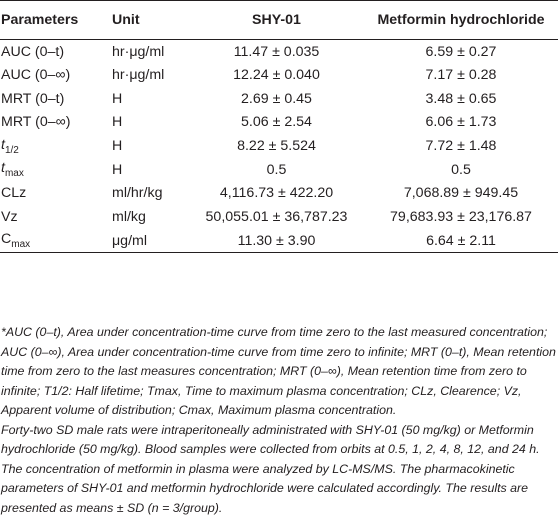 This screenshot has height=518, width=558. I want to click on shy01-value-cell: 11.47 ± 0.035, so click(276, 52).